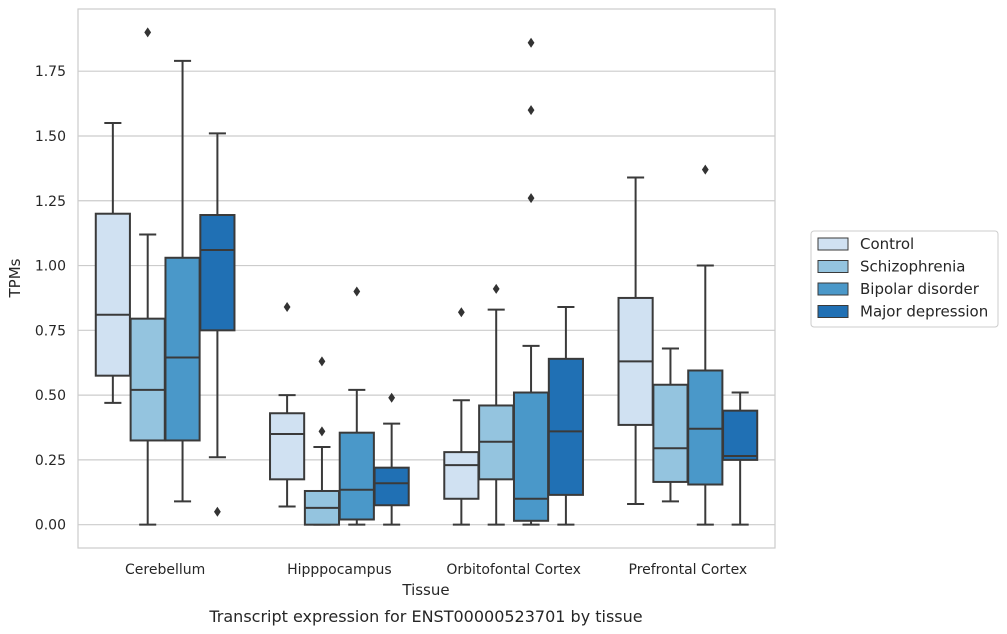 The image size is (1007, 634). I want to click on y-tick-label: 1.00, so click(50, 267).